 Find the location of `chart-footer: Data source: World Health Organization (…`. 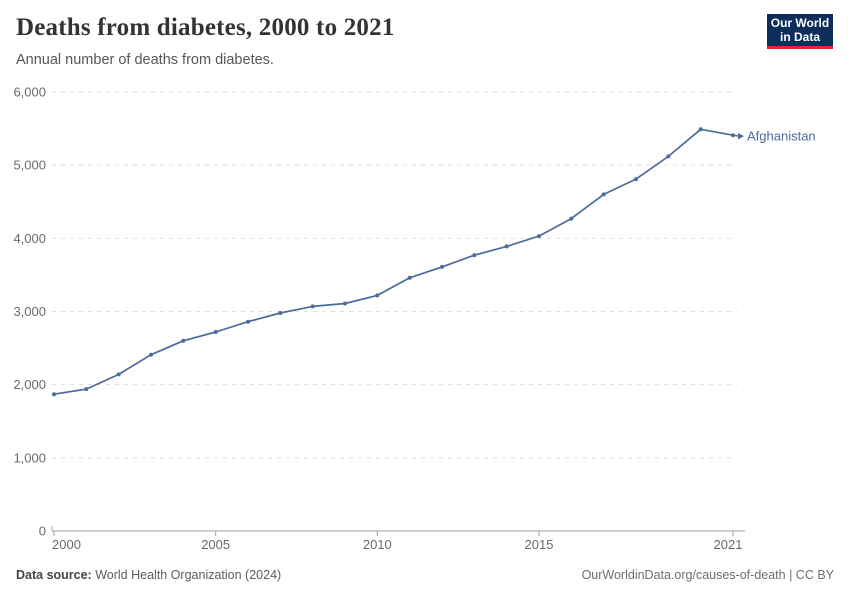

chart-footer: Data source: World Health Organization (… is located at coordinates (425, 575).